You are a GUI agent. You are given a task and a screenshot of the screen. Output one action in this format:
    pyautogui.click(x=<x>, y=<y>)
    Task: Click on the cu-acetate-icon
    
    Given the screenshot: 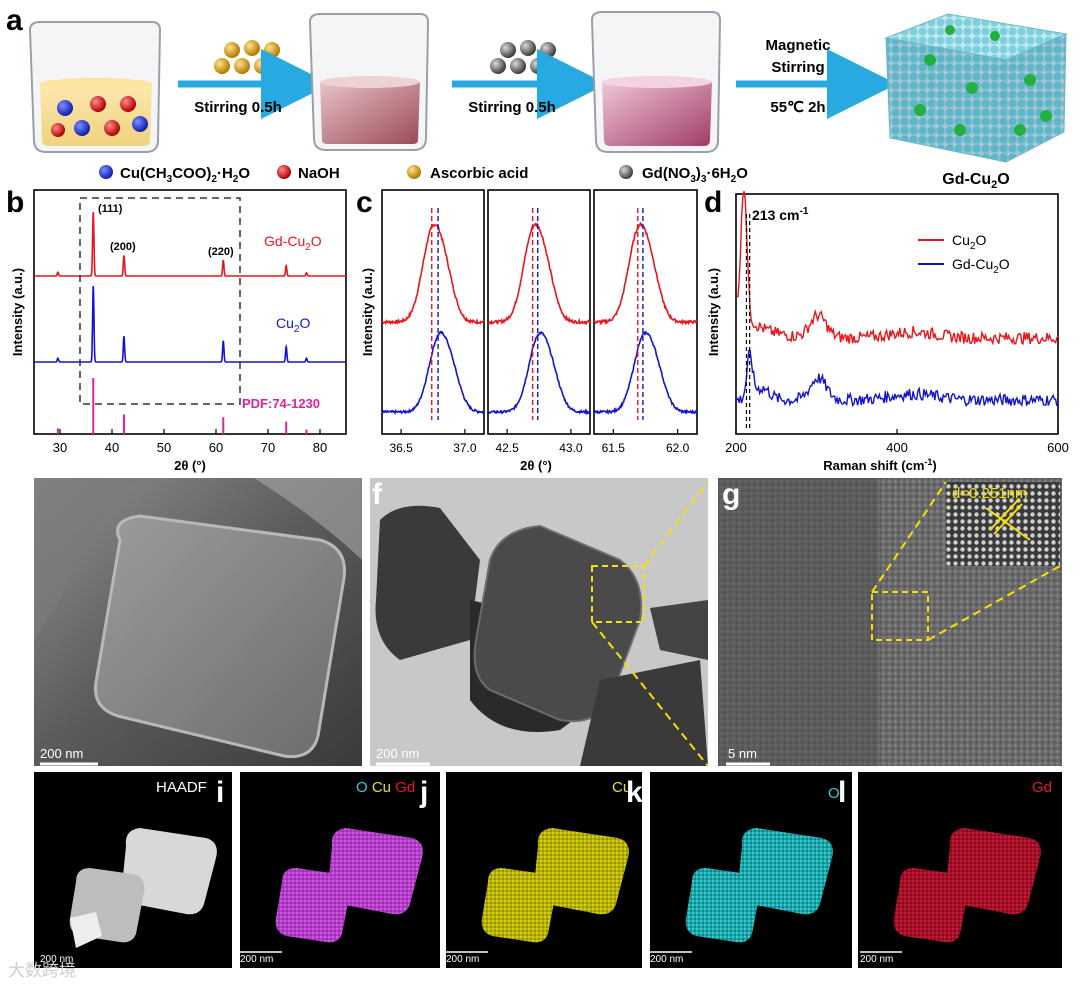 What is the action you would take?
    pyautogui.click(x=106, y=172)
    